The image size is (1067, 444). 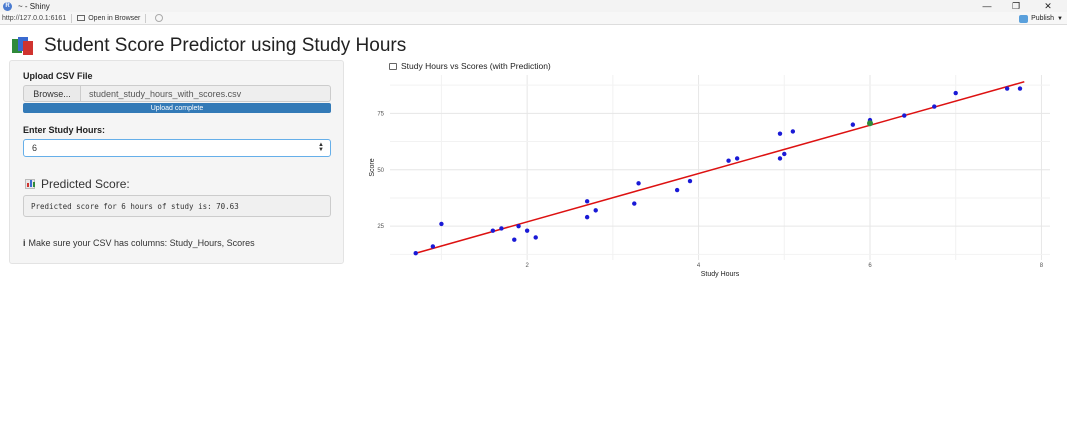 What do you see at coordinates (393, 66) in the screenshot?
I see `image-icon` at bounding box center [393, 66].